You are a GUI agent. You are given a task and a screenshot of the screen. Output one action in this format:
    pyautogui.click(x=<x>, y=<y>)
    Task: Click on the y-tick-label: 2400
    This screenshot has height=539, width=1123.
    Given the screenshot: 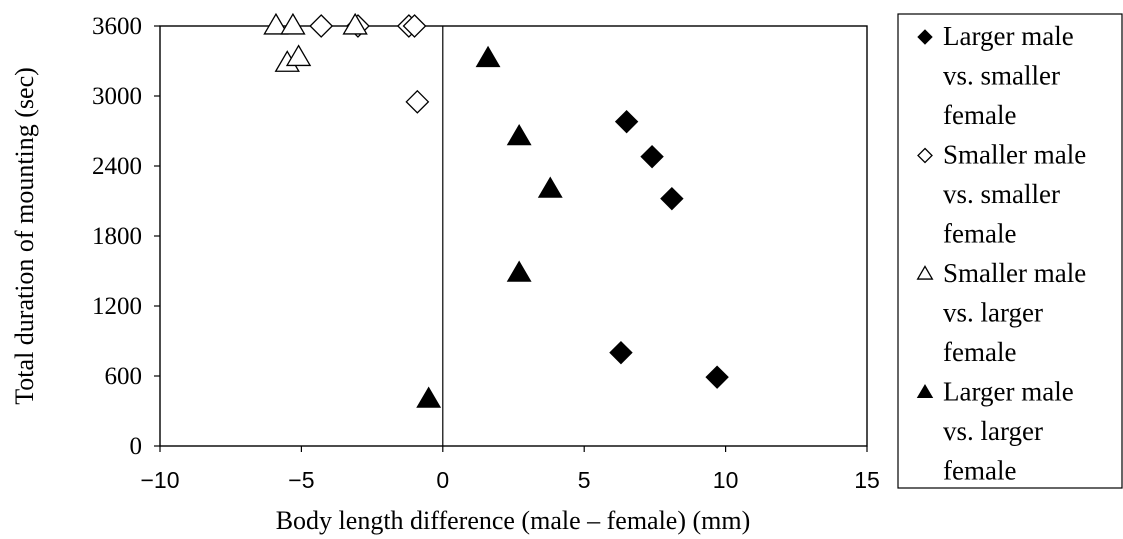 What is the action you would take?
    pyautogui.click(x=117, y=166)
    